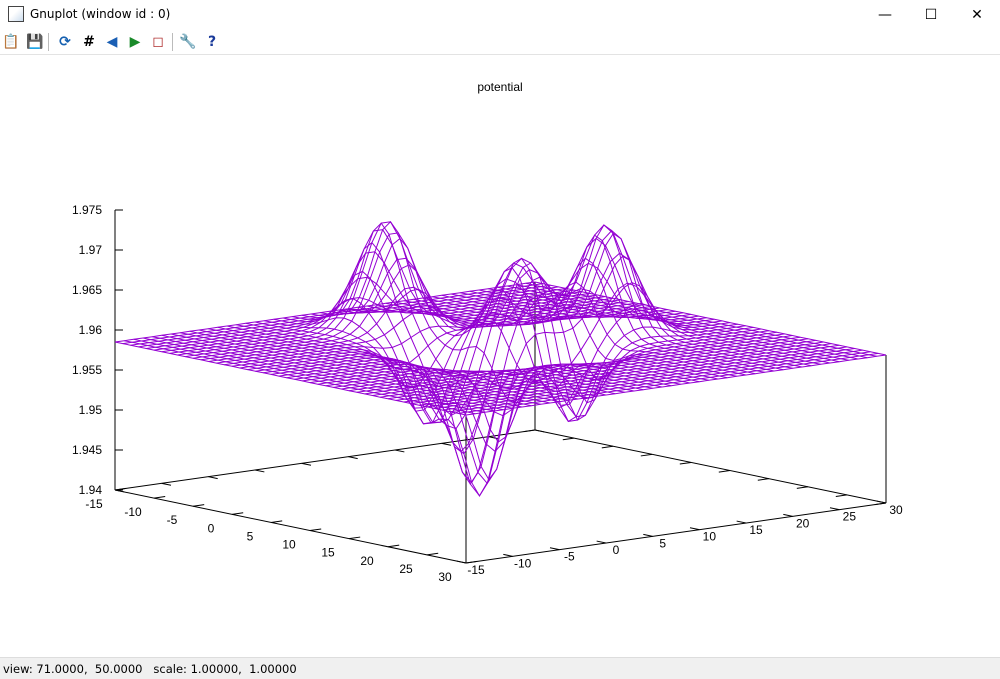 The height and width of the screenshot is (679, 1000). What do you see at coordinates (931, 15) in the screenshot?
I see `maximize-button: ☐` at bounding box center [931, 15].